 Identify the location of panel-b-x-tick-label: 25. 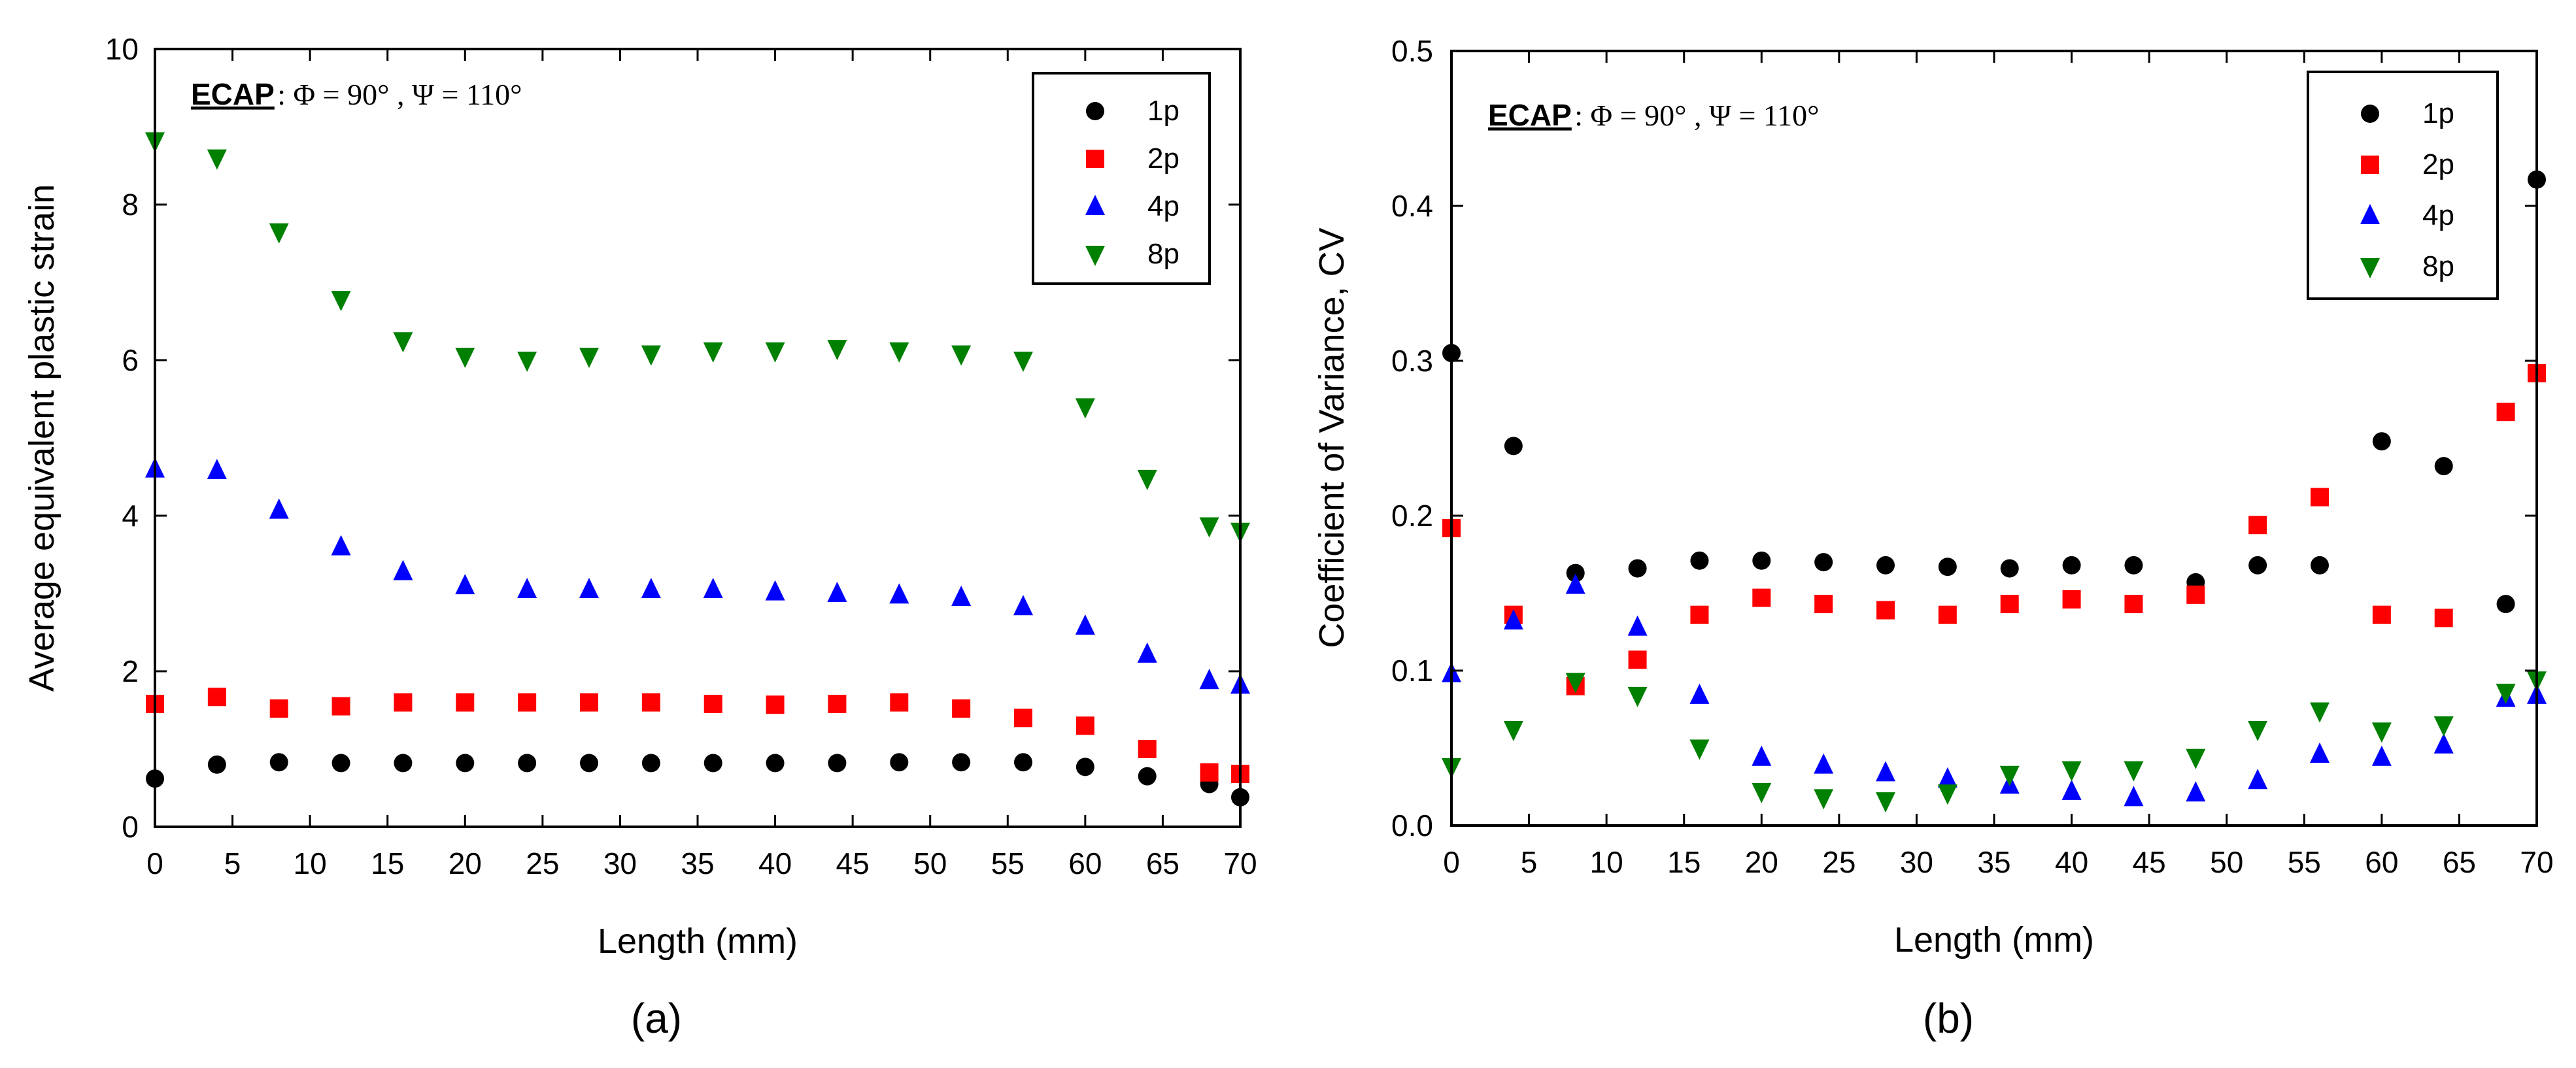
(1839, 862).